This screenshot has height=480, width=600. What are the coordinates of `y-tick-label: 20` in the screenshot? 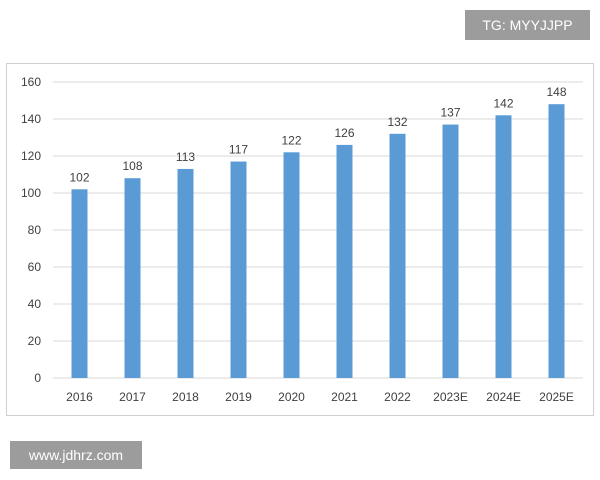 It's located at (35, 341).